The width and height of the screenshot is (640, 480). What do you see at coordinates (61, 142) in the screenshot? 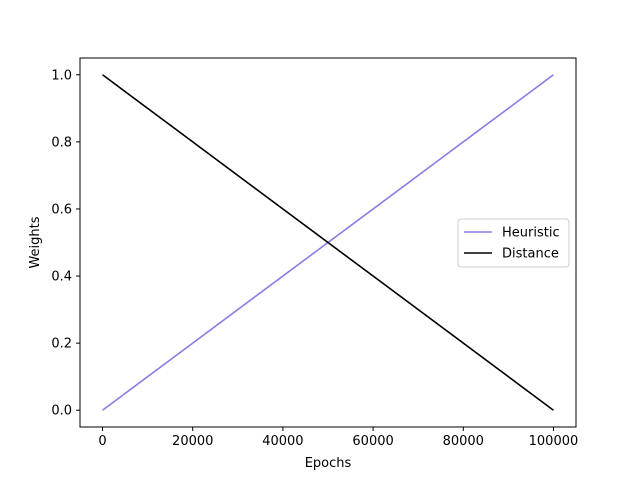
I see `y-tick-label: 0.8` at bounding box center [61, 142].